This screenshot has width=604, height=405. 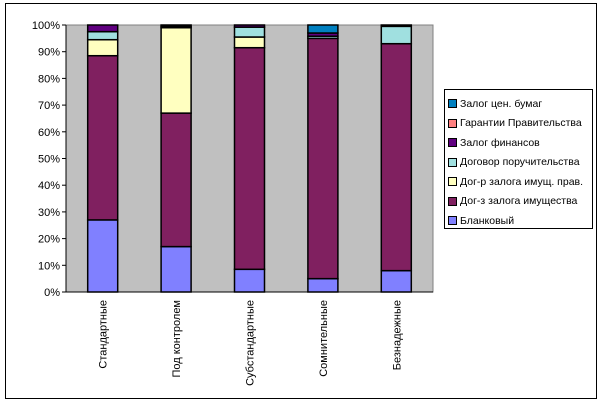 What do you see at coordinates (397, 335) in the screenshot?
I see `x-tick-label: Безнадежные` at bounding box center [397, 335].